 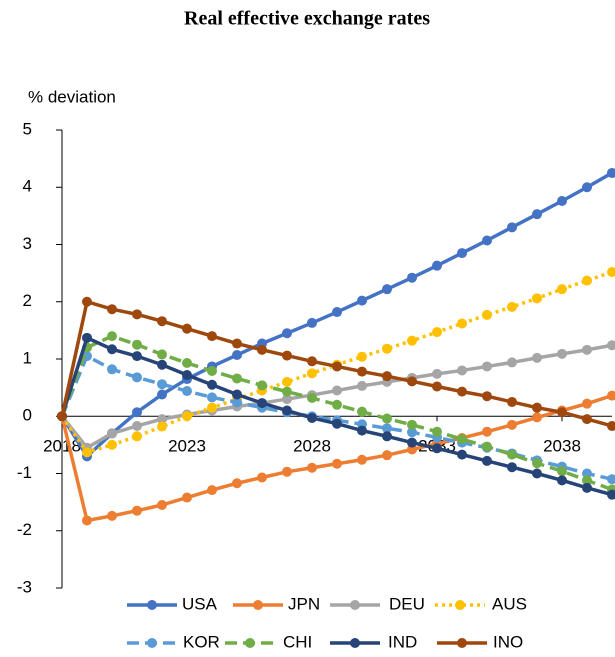 What do you see at coordinates (508, 641) in the screenshot?
I see `legend-label: INO` at bounding box center [508, 641].